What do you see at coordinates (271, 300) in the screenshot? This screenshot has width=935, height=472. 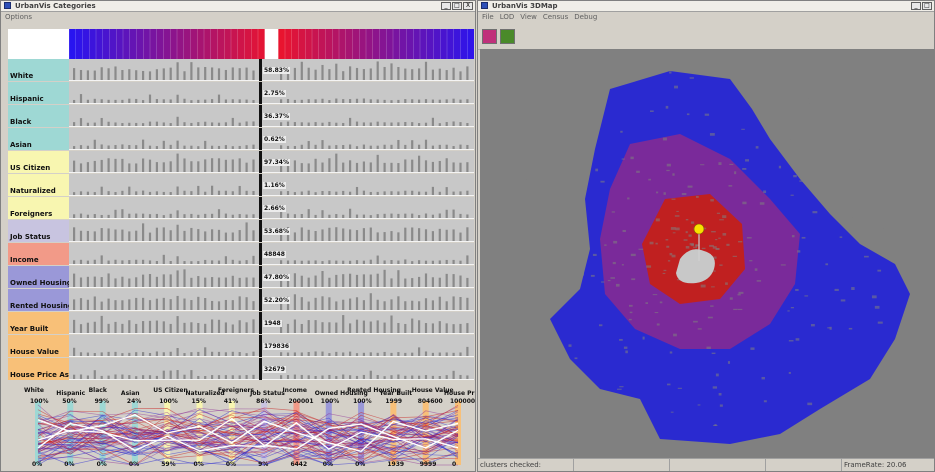 I see `category-histogram: 52.20%` at bounding box center [271, 300].